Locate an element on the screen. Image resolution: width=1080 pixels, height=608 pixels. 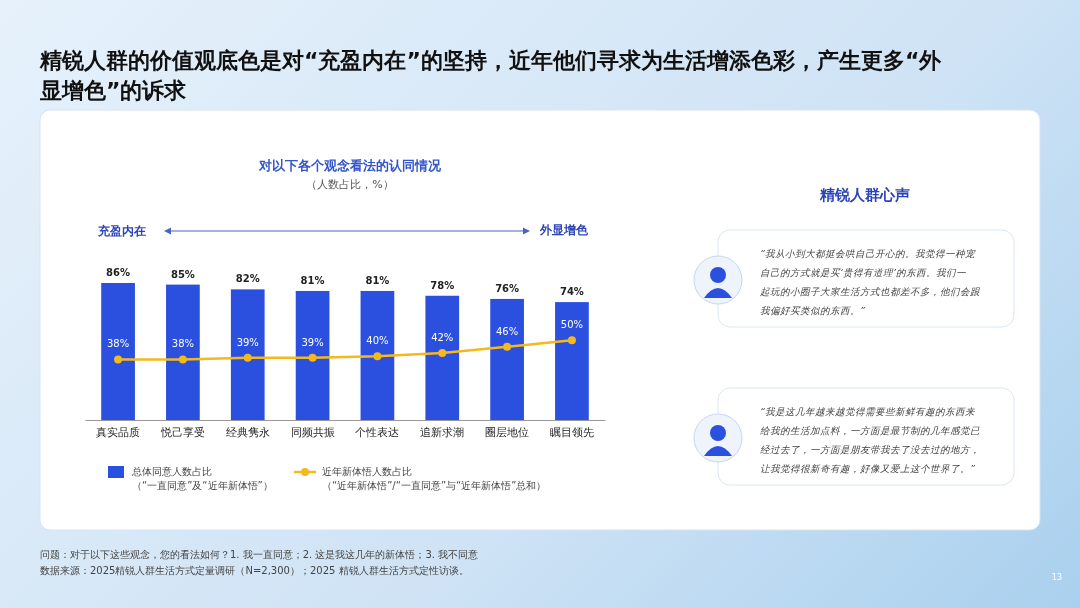
x-tick-label: 悦己享受 is located at coordinates (182, 433).